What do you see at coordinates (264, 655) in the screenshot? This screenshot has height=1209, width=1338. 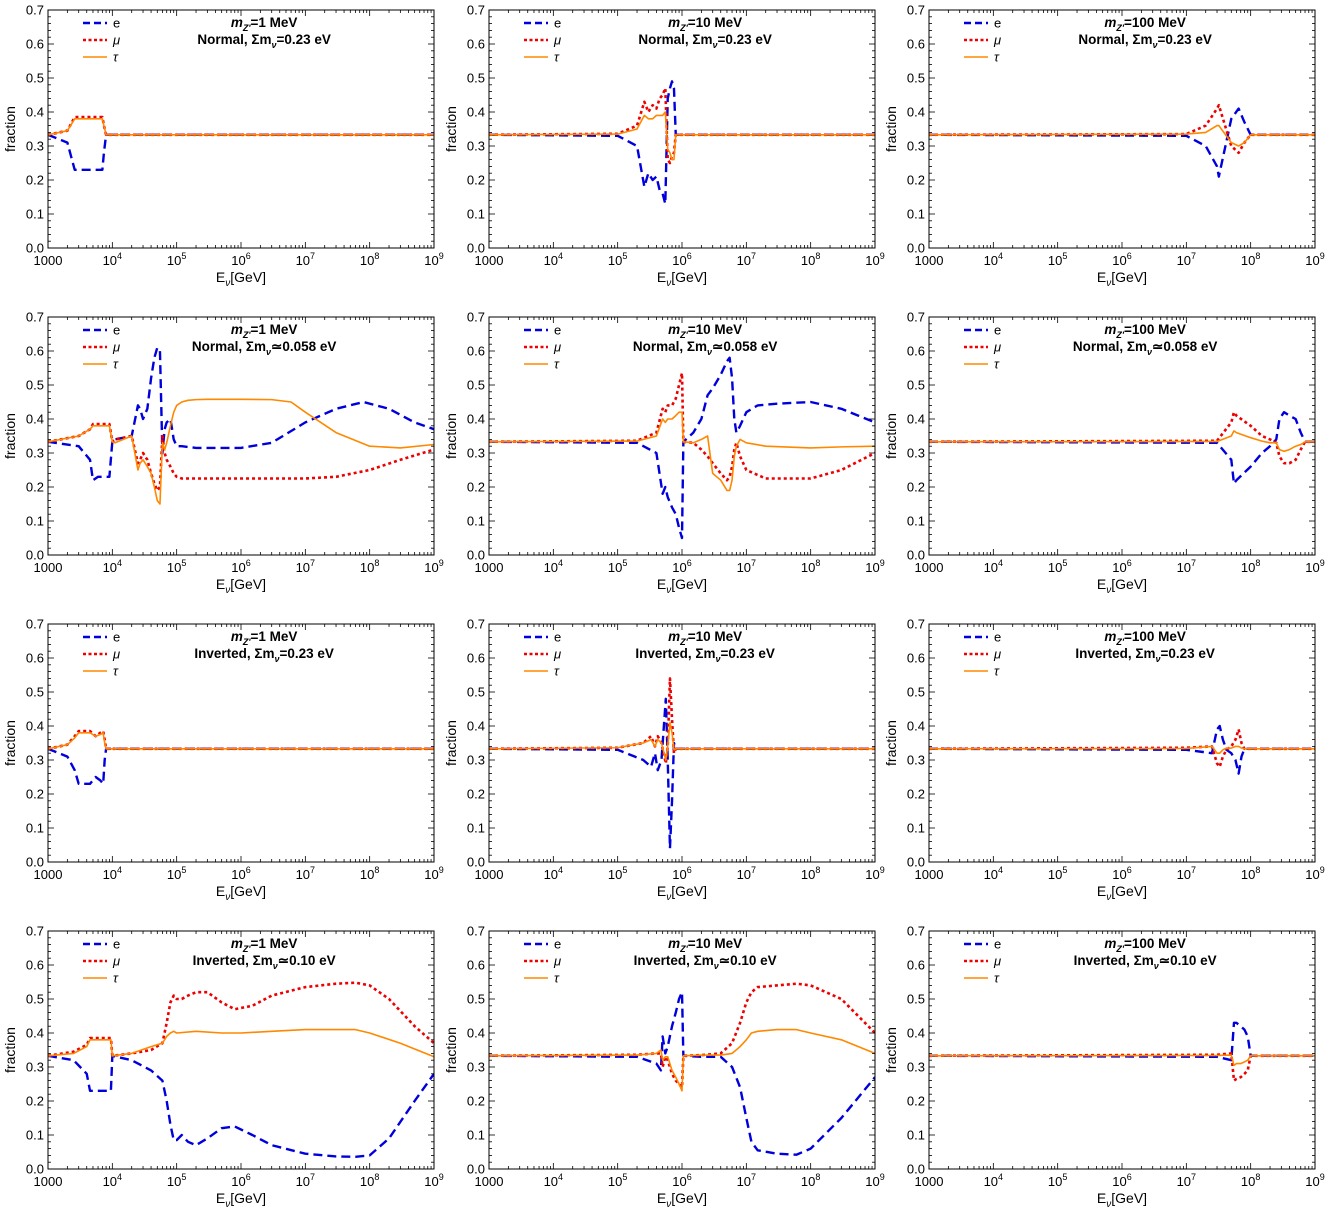 I see `chart-title-config: Inverted, Σmν=0.23 eV` at bounding box center [264, 655].